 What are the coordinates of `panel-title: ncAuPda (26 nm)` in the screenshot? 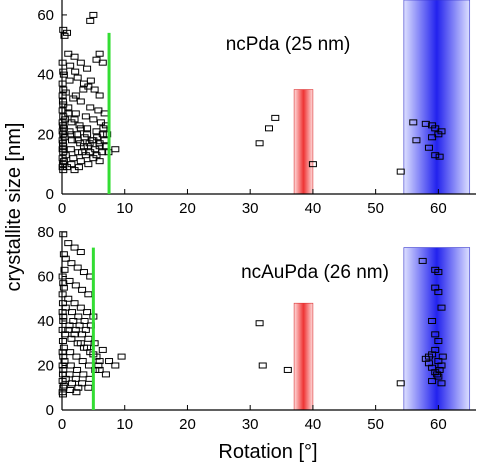 It's located at (315, 272).